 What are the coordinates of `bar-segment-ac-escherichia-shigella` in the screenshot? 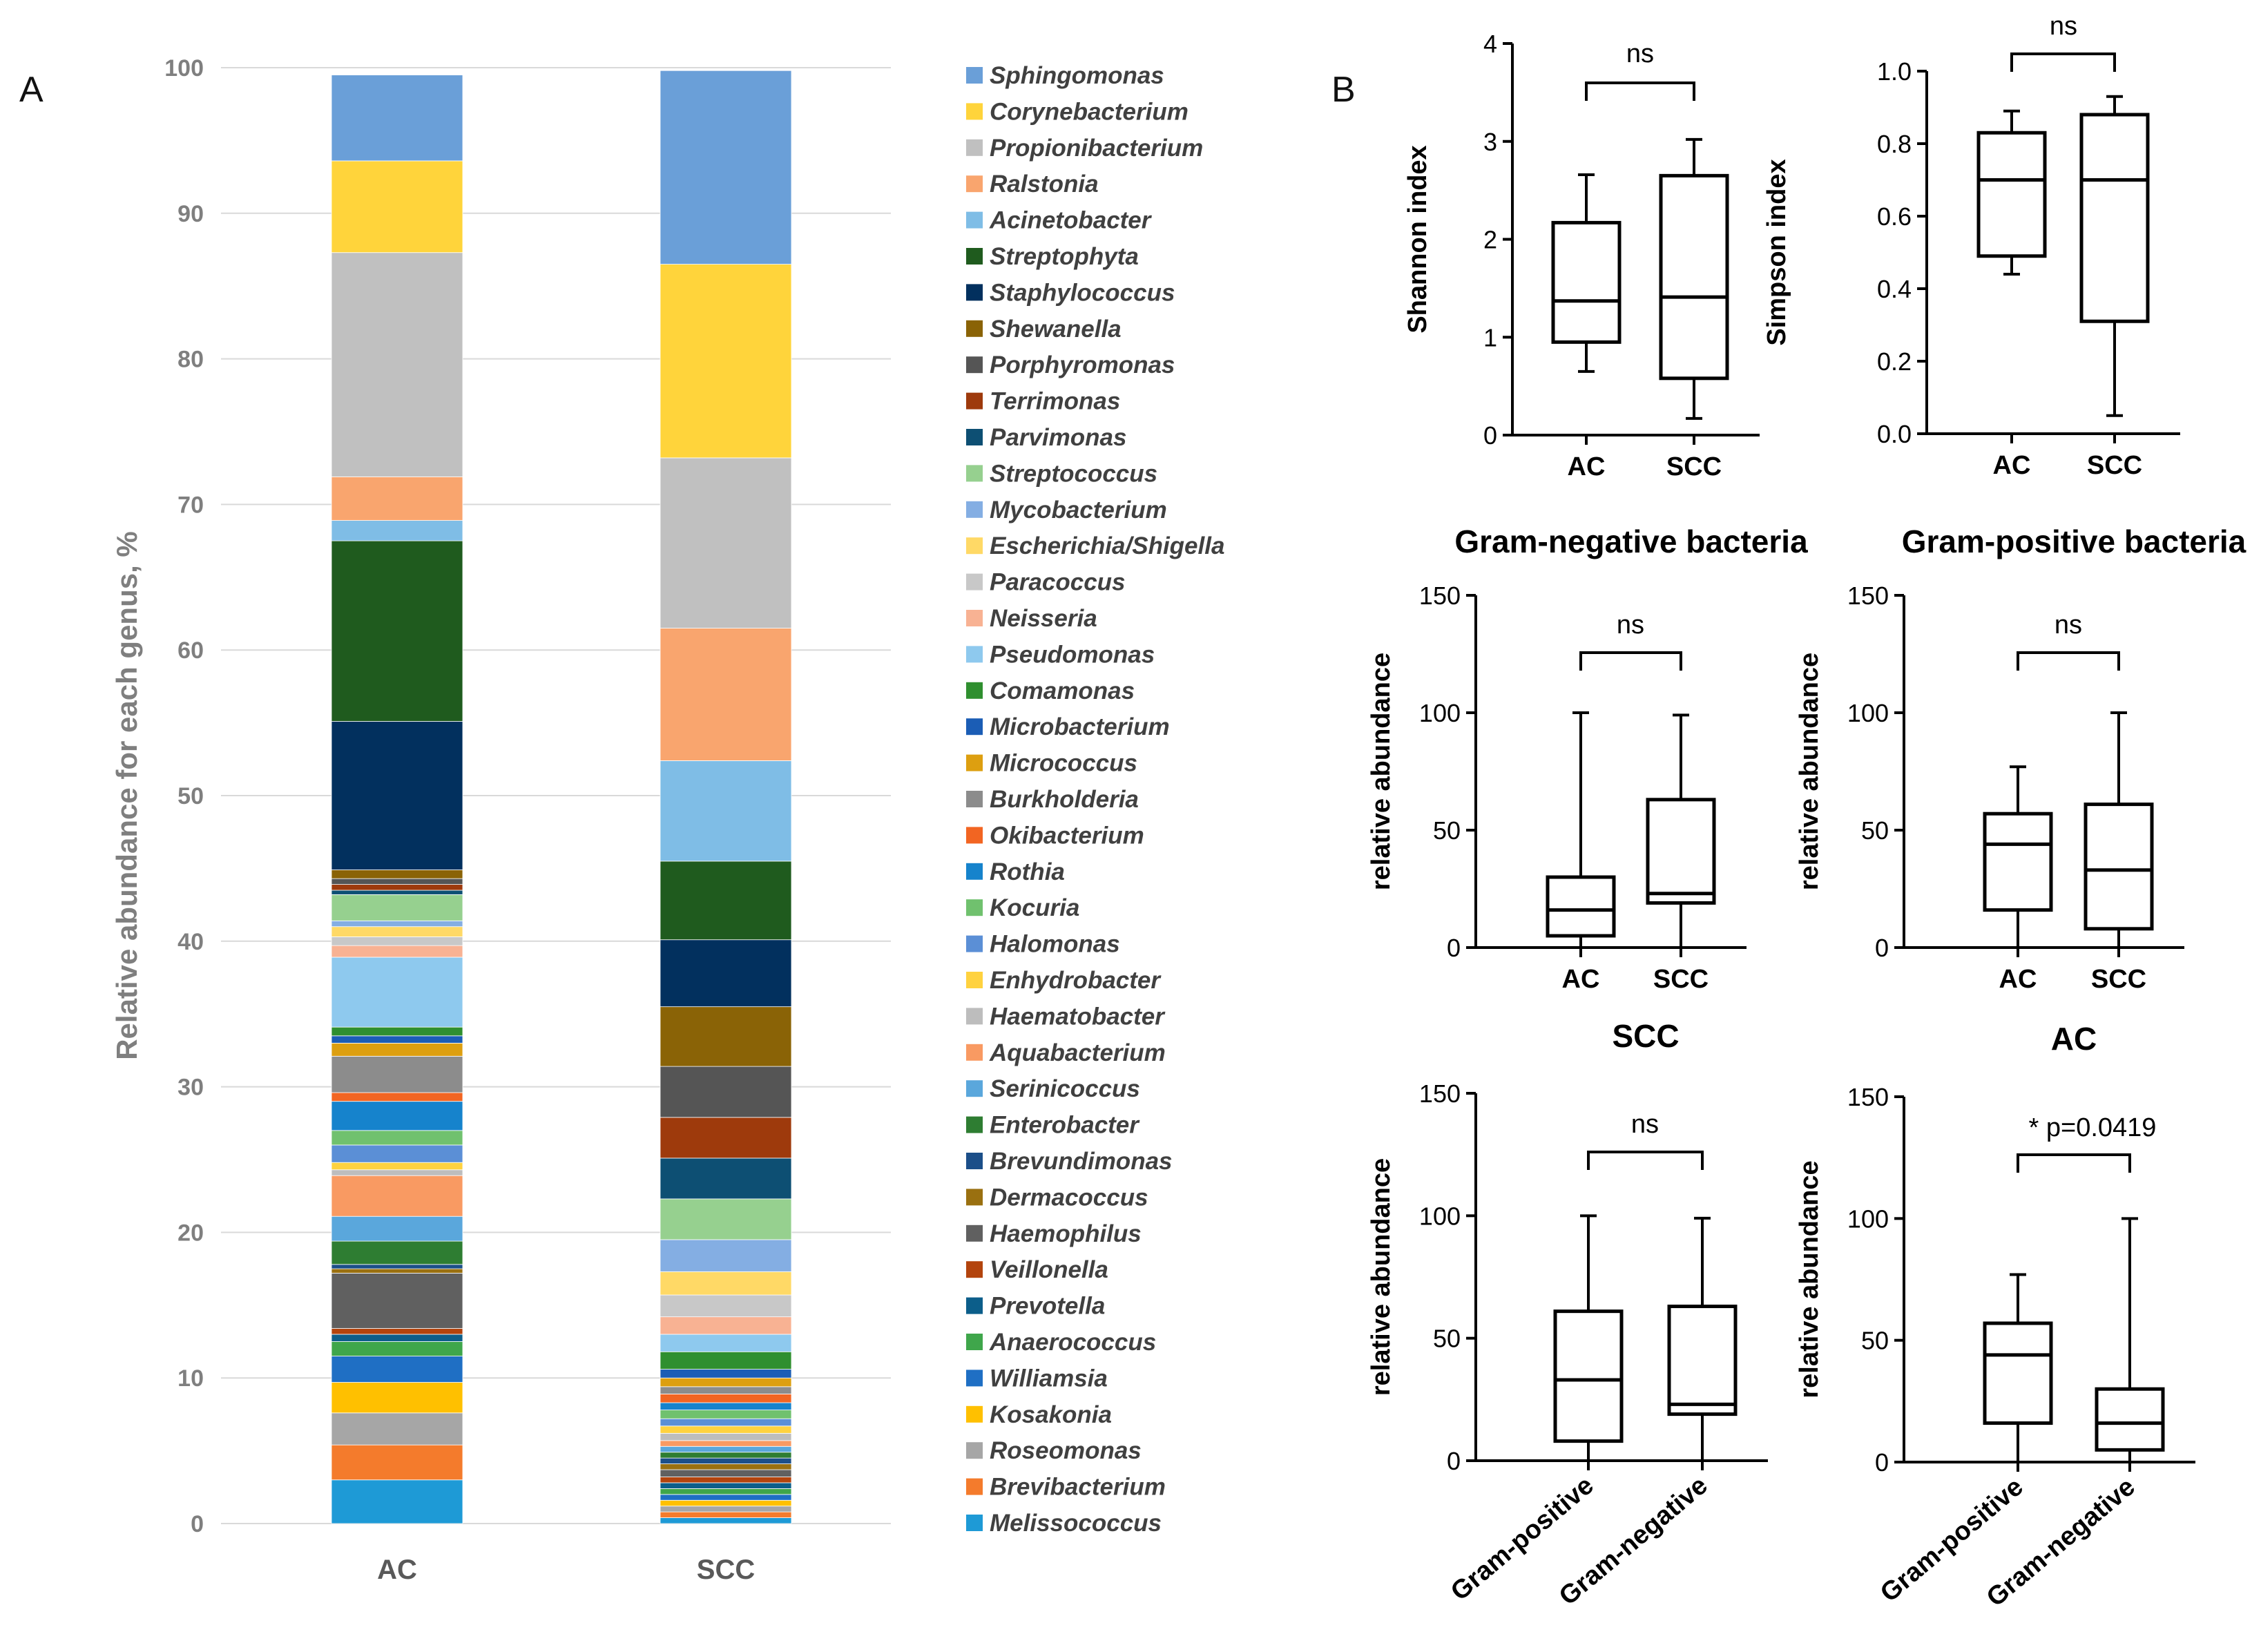 It's located at (397, 931).